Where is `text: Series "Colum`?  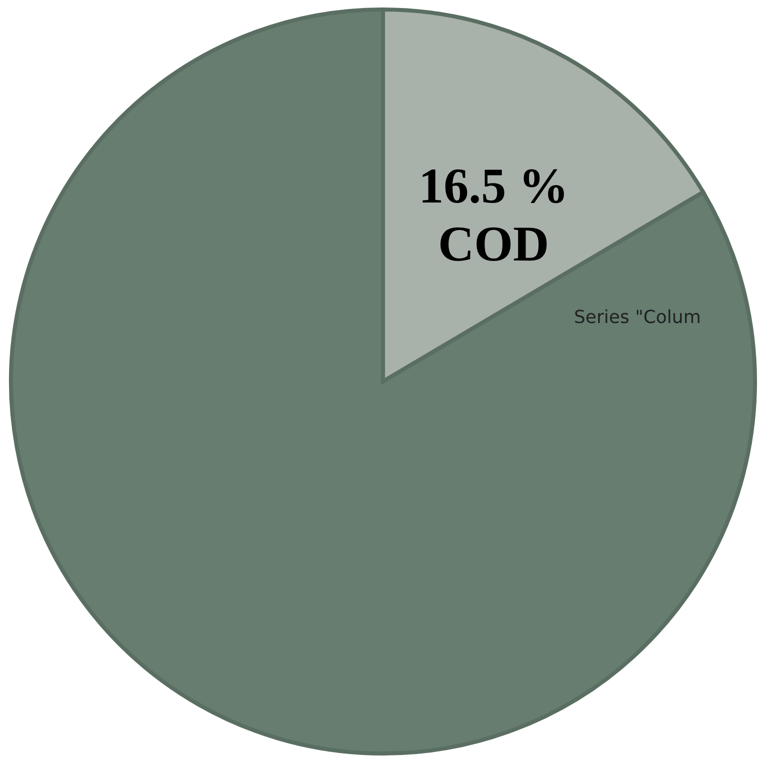
text: Series "Colum is located at coordinates (637, 317).